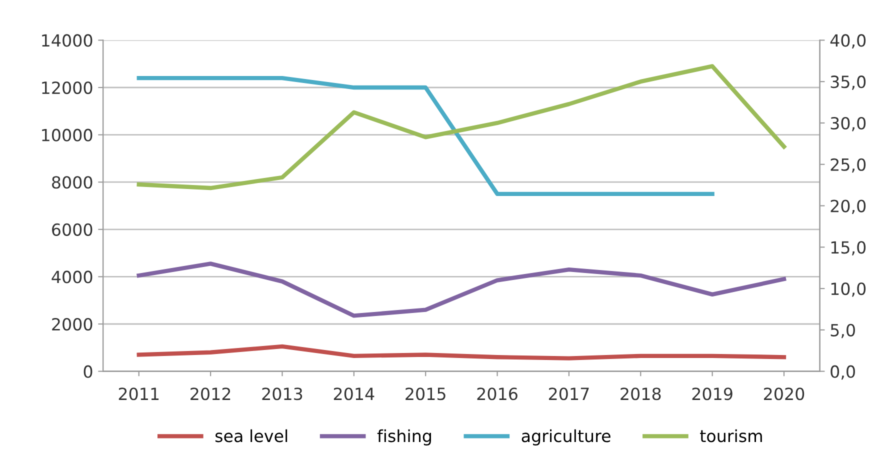 The width and height of the screenshot is (896, 473). Describe the element at coordinates (848, 83) in the screenshot. I see `y2-tick-label: 35,0` at that location.